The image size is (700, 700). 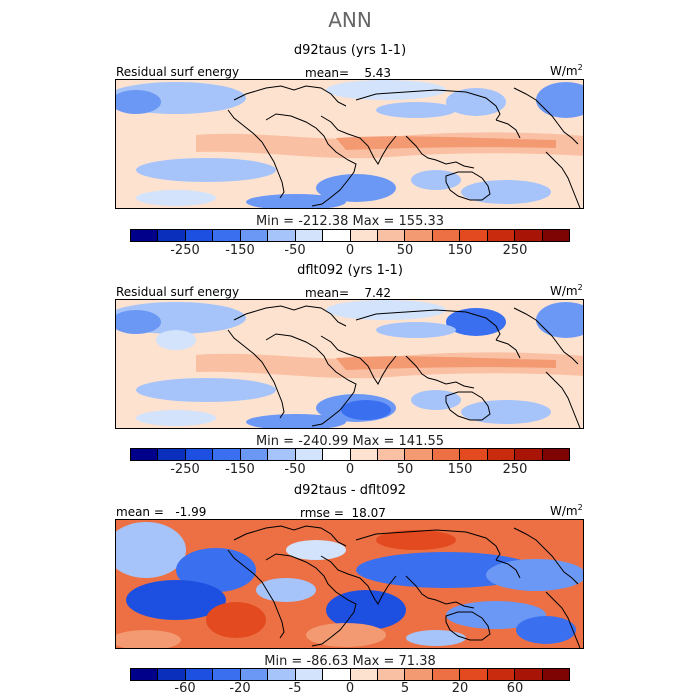 I want to click on colorbar-tick-label: -20, so click(x=240, y=688).